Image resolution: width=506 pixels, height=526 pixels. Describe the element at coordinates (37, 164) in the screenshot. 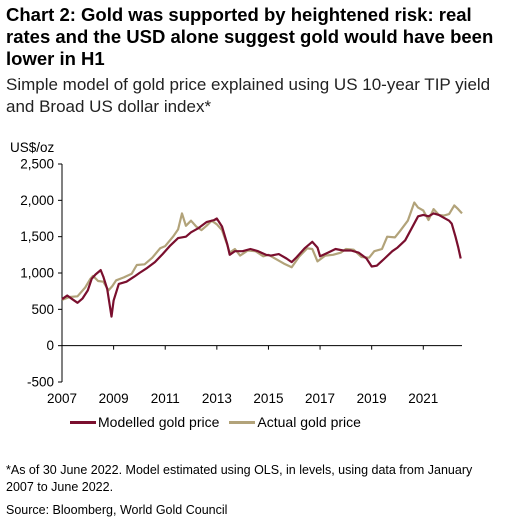

I see `y-tick-label: 2,500` at that location.